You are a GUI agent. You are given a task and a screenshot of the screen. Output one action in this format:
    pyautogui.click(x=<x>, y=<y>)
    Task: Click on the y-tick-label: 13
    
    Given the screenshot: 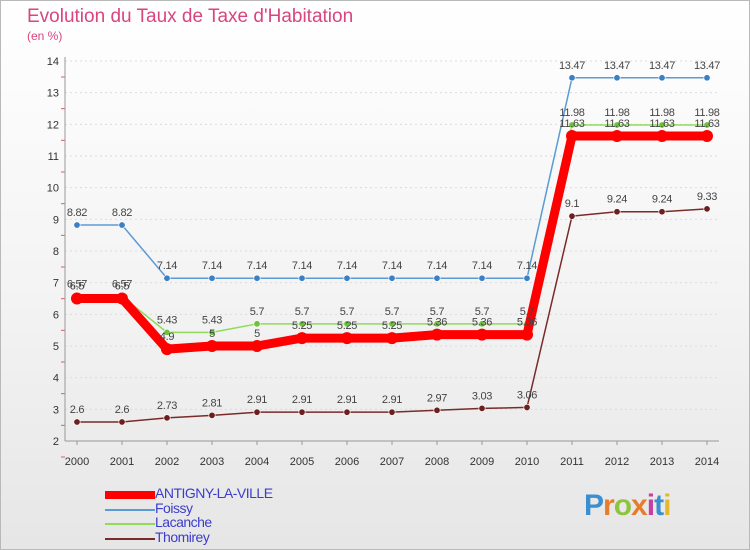 What is the action you would take?
    pyautogui.click(x=53, y=94)
    